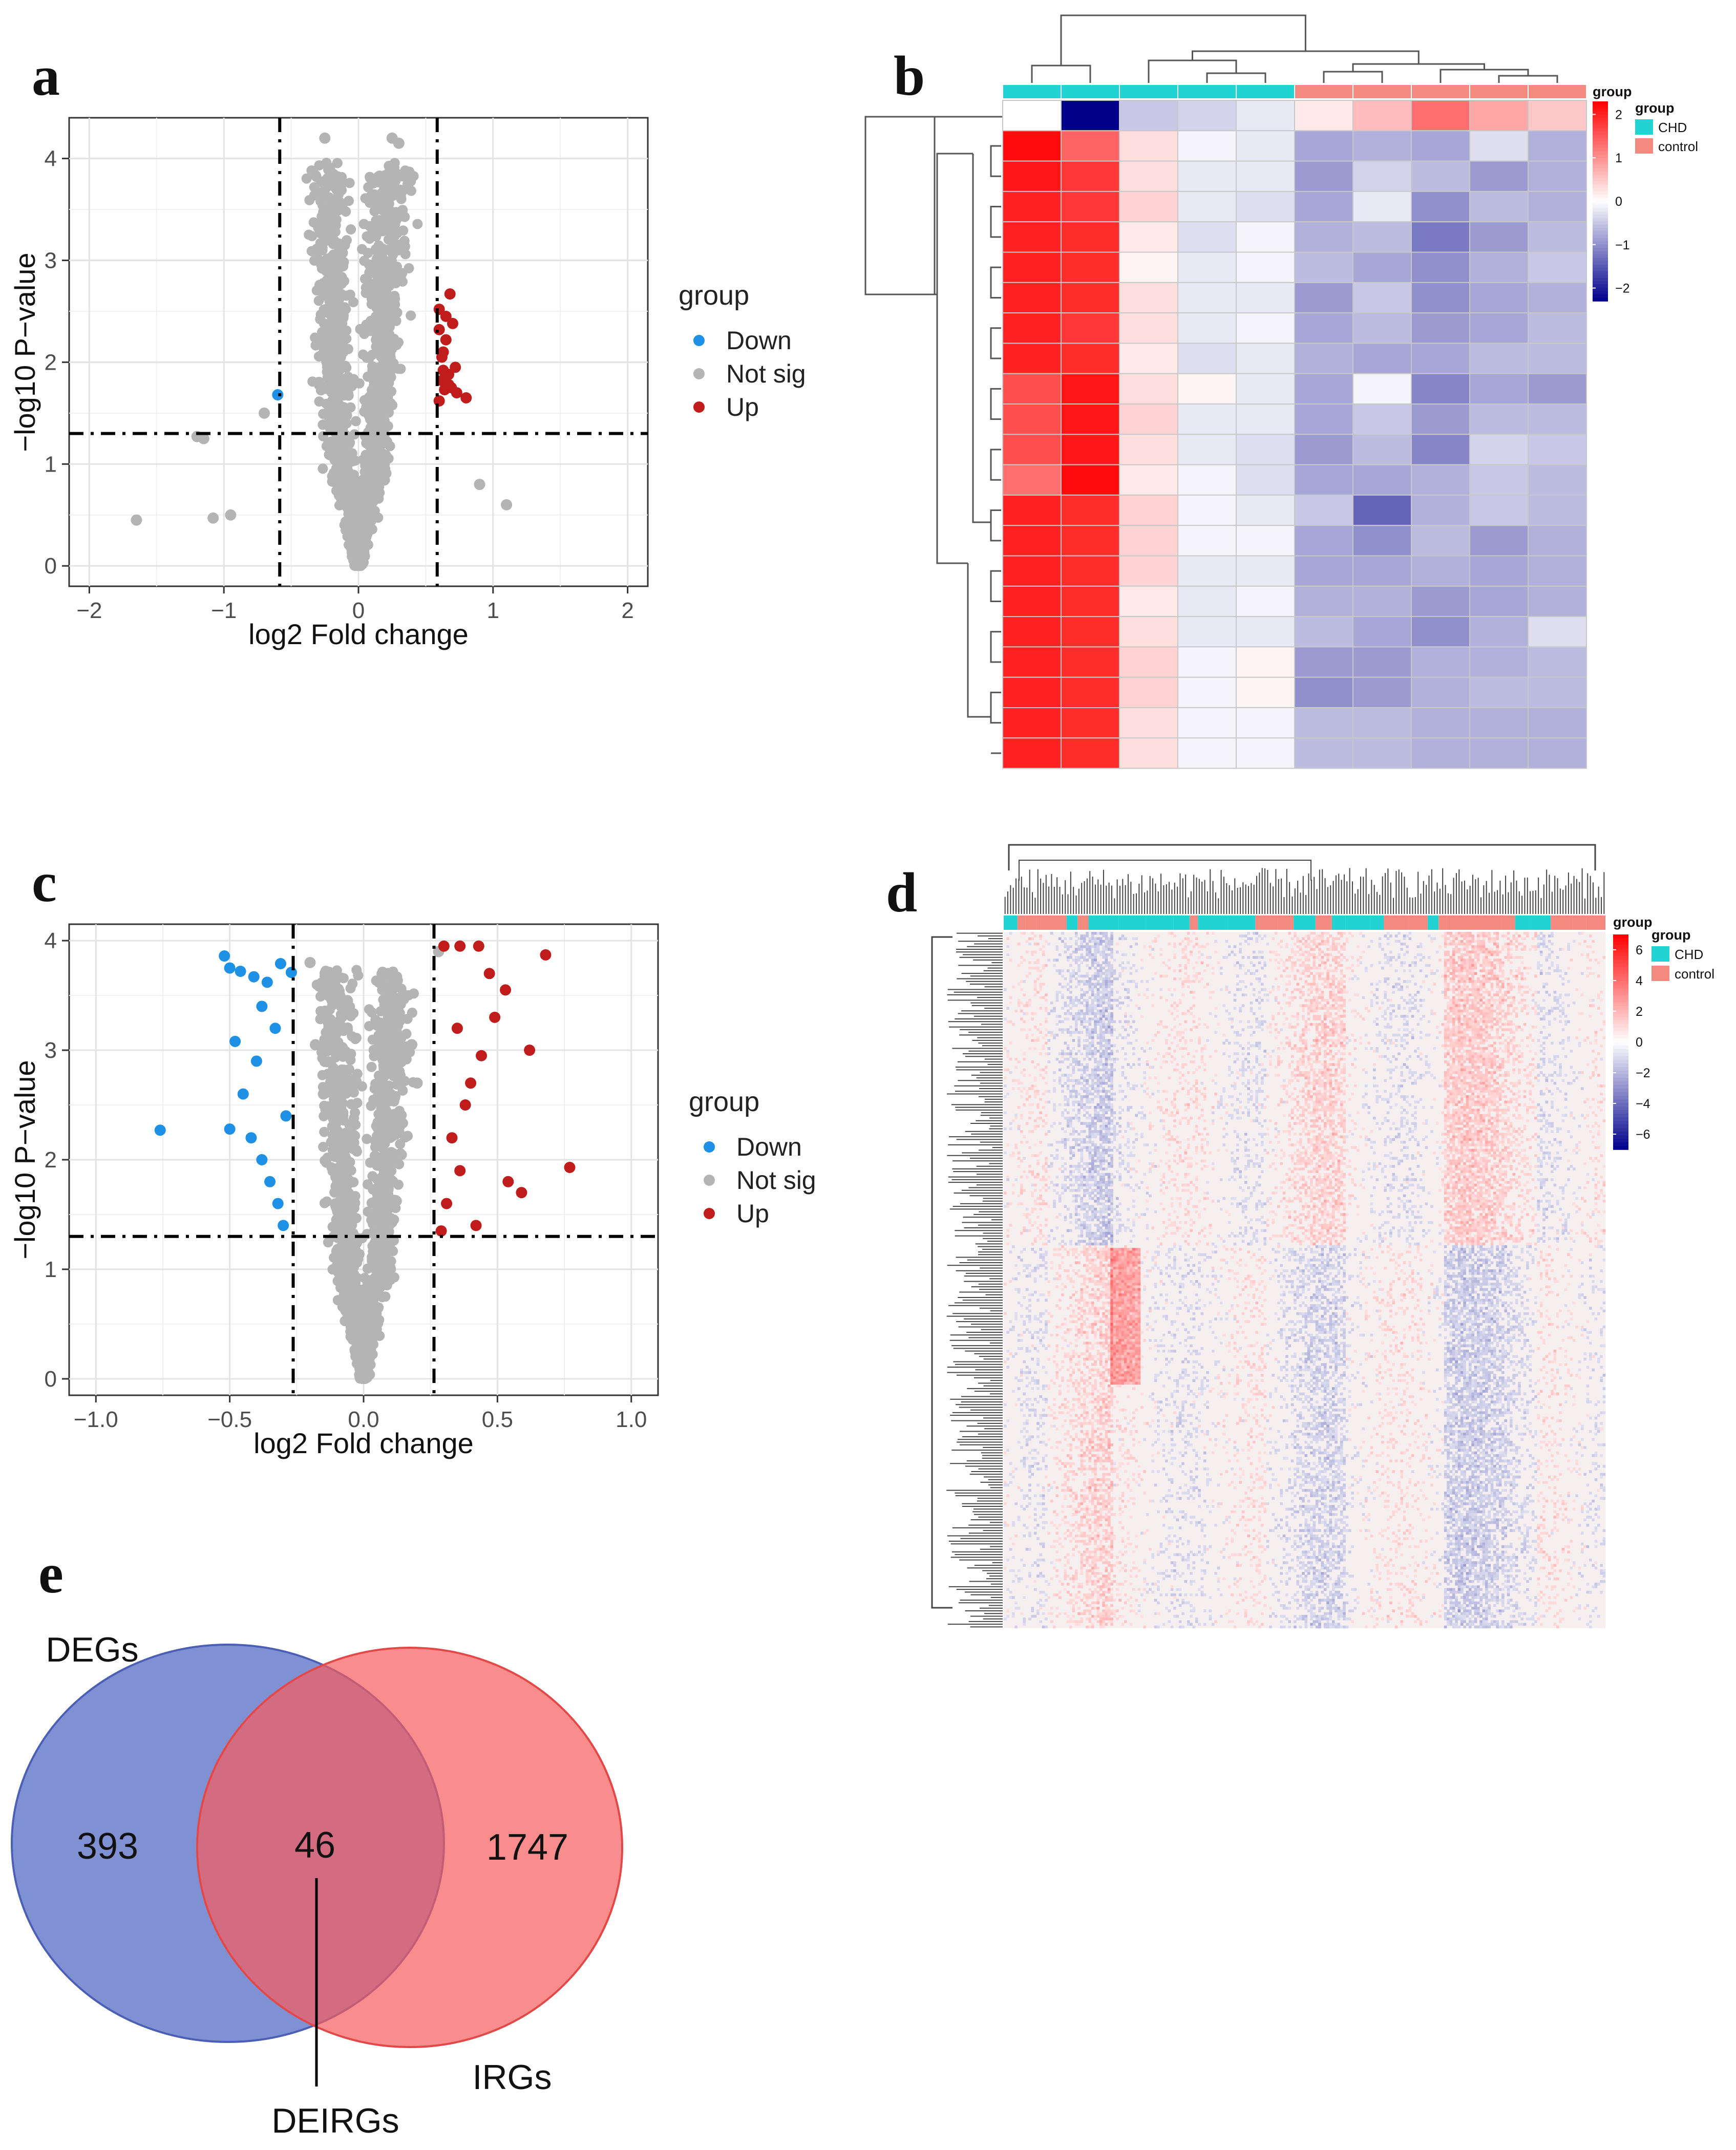  I want to click on data-point-down, so click(262, 1007).